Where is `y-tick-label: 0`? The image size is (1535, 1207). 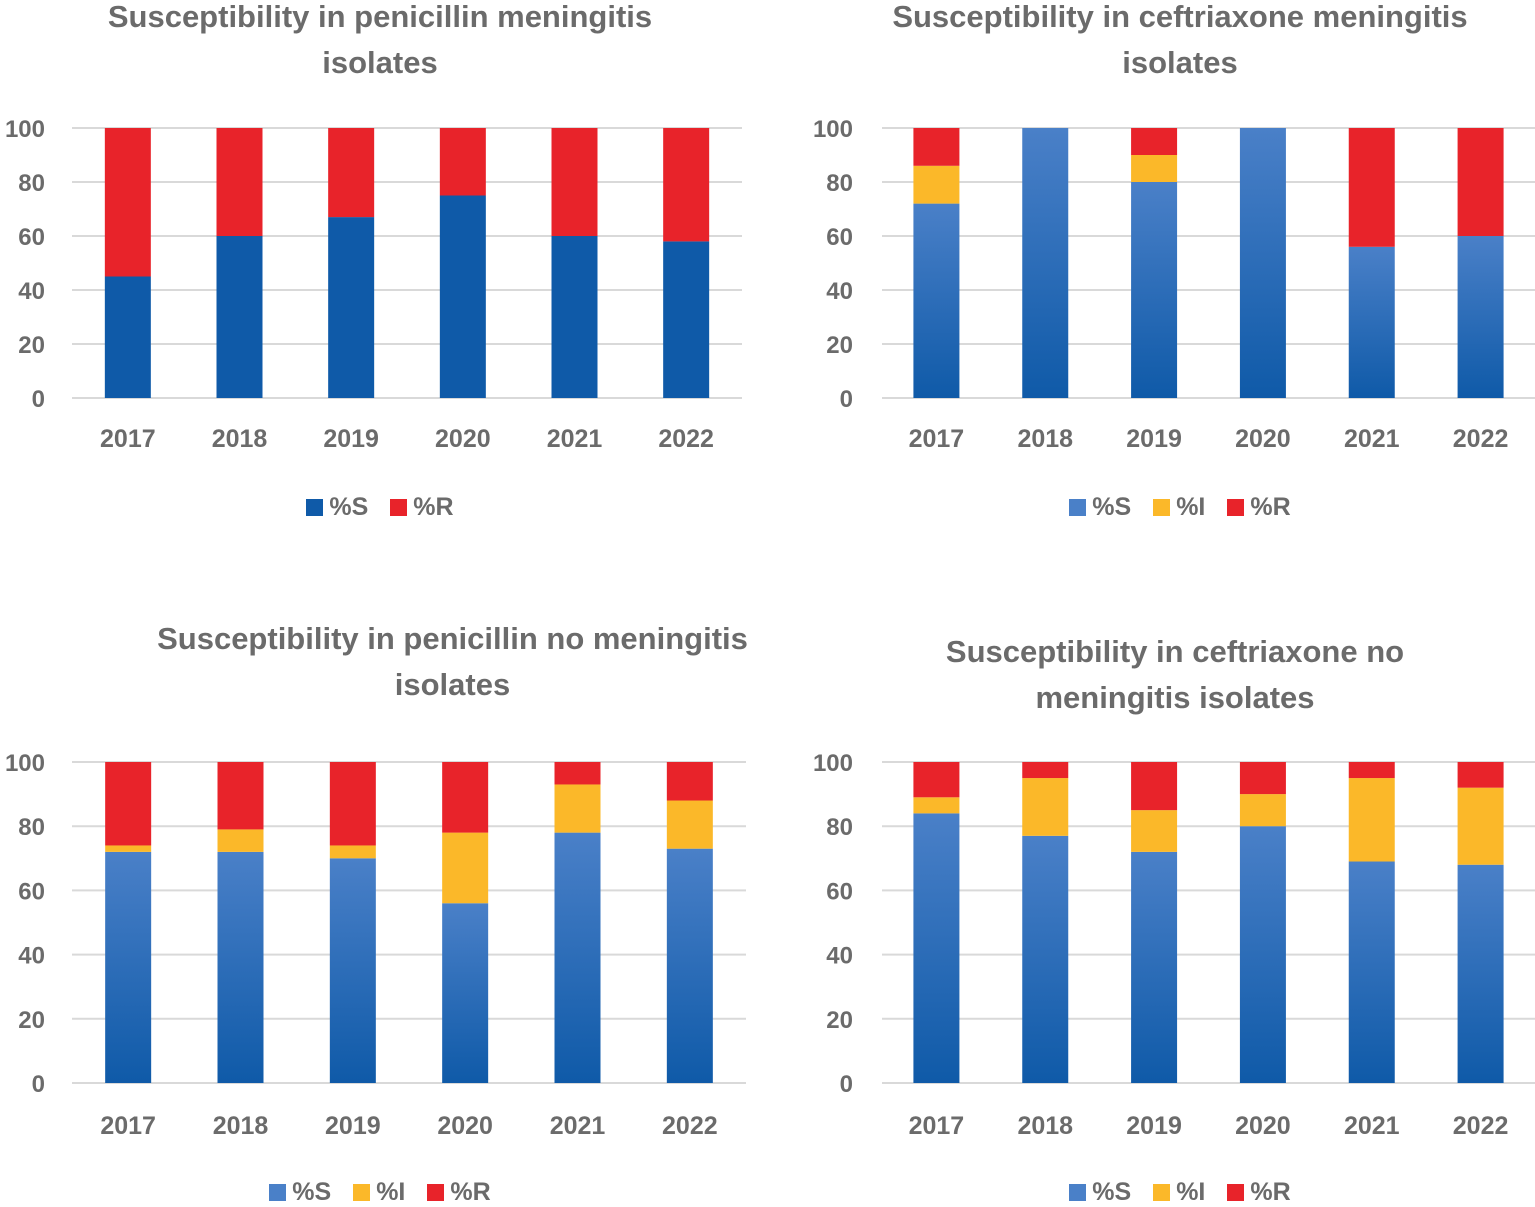
y-tick-label: 0 is located at coordinates (846, 399).